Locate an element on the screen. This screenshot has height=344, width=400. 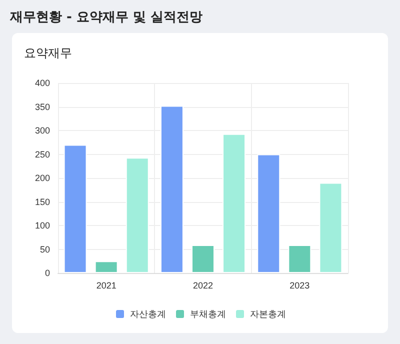
y-tick-label: 150 is located at coordinates (42, 201).